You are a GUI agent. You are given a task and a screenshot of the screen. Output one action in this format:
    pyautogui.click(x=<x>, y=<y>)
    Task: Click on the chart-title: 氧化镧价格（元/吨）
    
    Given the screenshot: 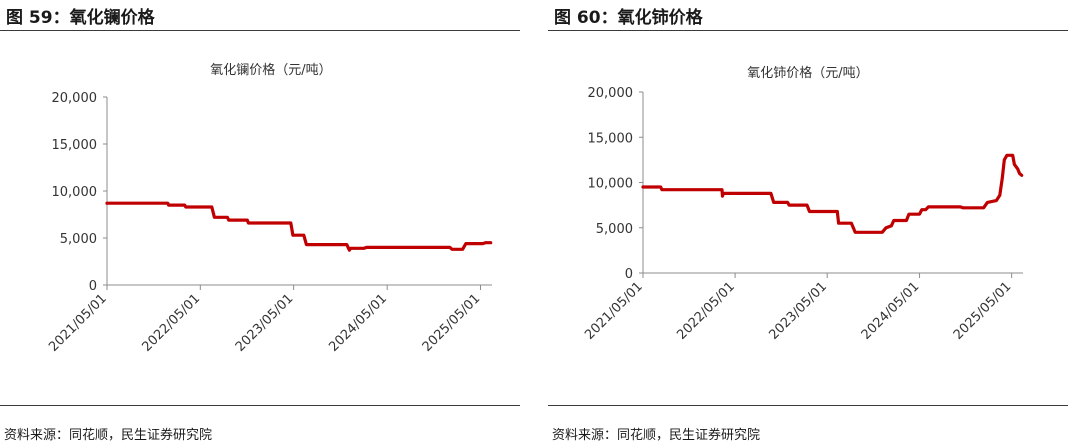 What is the action you would take?
    pyautogui.click(x=270, y=70)
    